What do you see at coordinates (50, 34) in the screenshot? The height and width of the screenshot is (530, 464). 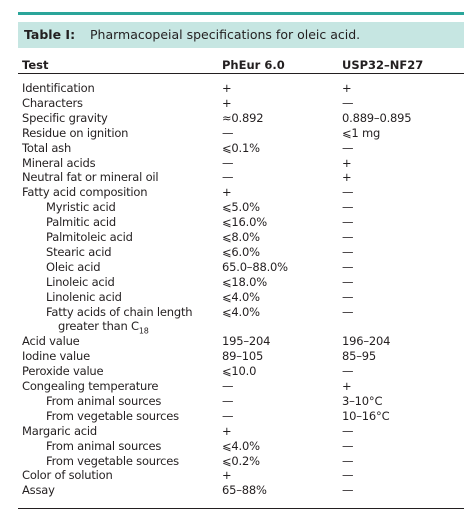 I see `title-label: Table I:` at bounding box center [50, 34].